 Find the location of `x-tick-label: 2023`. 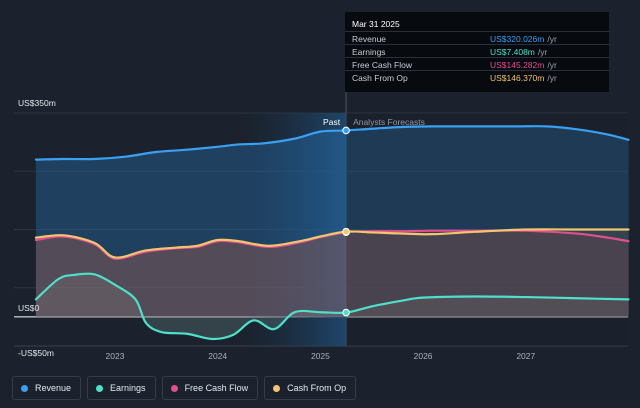

x-tick-label: 2023 is located at coordinates (115, 356).